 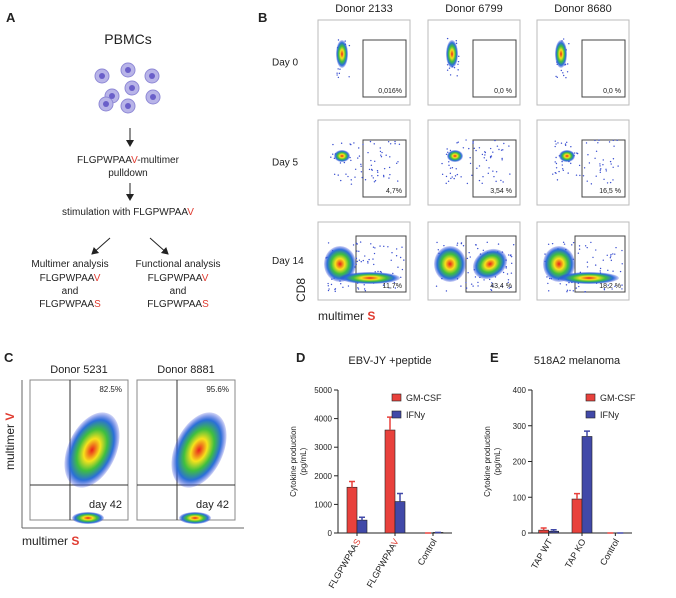 I want to click on percentage: 95.6%, so click(x=217, y=389).